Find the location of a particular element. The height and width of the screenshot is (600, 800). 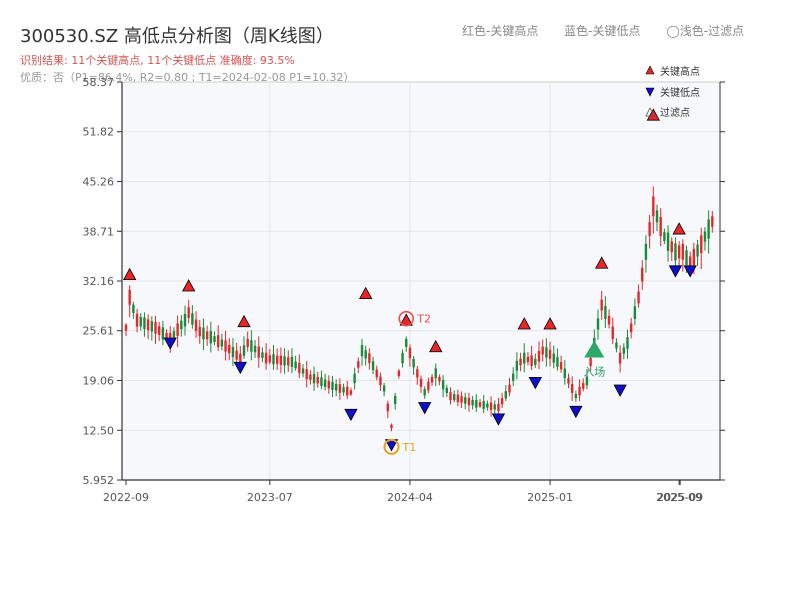

x-tick-label: 2025-01 is located at coordinates (550, 497).